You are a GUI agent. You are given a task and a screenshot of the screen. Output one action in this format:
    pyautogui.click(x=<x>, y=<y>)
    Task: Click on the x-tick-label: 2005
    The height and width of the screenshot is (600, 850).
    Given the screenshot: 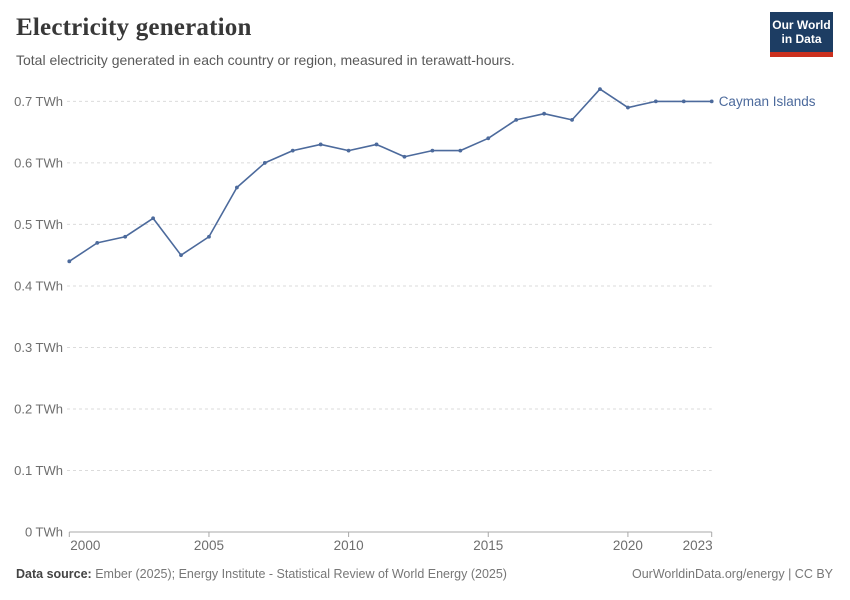 What is the action you would take?
    pyautogui.click(x=209, y=545)
    